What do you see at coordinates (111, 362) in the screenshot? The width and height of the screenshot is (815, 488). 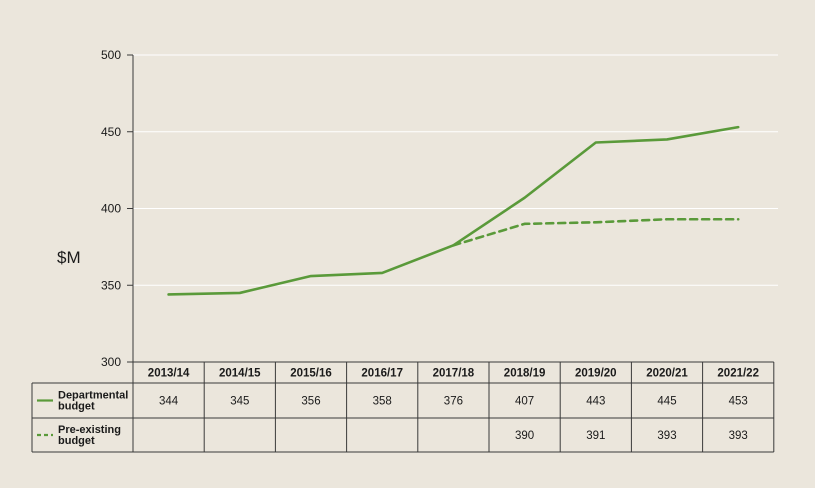 I see `y-tick-label: 300` at bounding box center [111, 362].